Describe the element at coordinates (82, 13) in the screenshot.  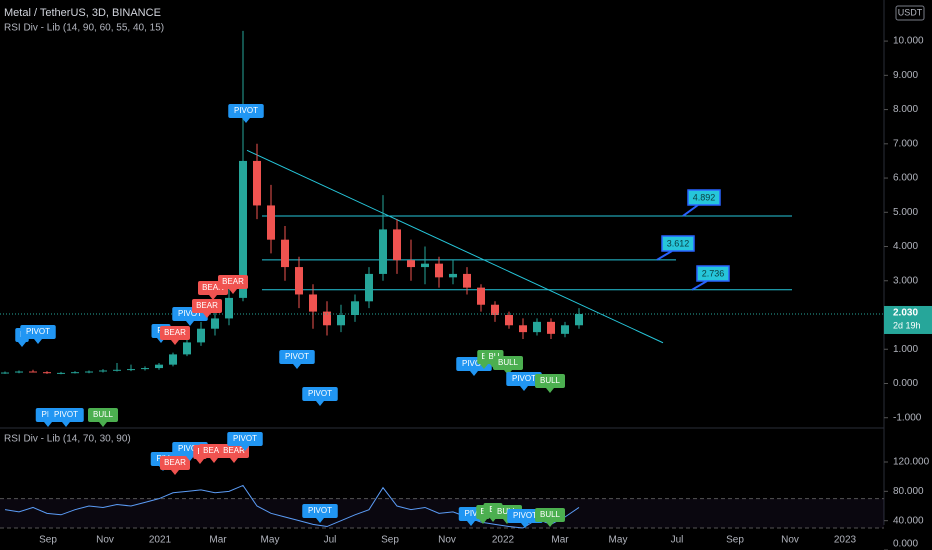
I see `symbol-title: Metal / TetherUS, 3D, BINANCE` at that location.